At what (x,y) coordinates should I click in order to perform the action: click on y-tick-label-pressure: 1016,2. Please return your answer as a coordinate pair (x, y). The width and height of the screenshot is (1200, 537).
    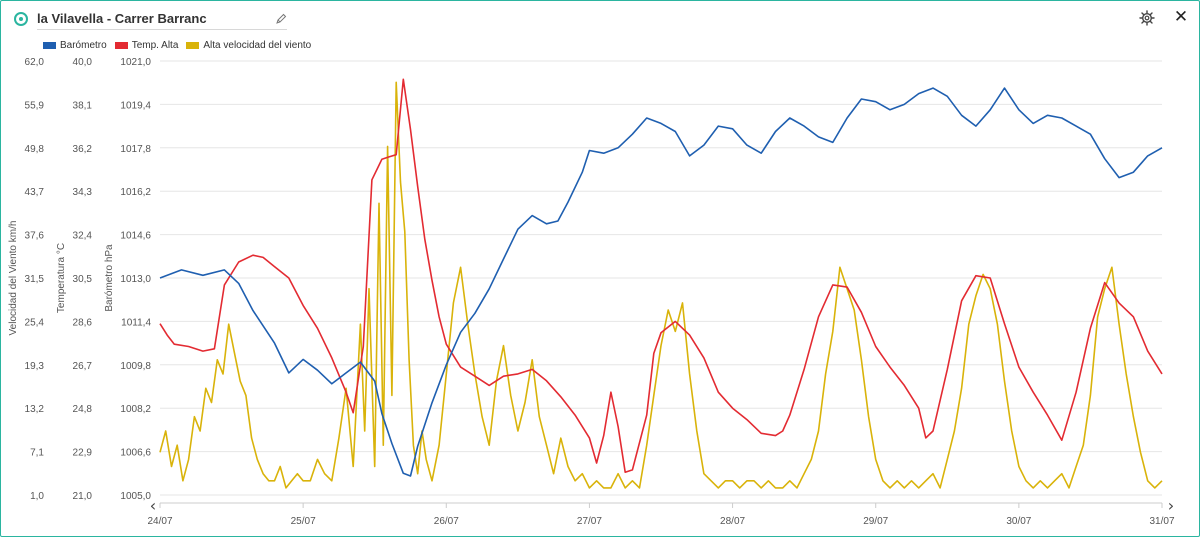
    Looking at the image, I should click on (135, 192).